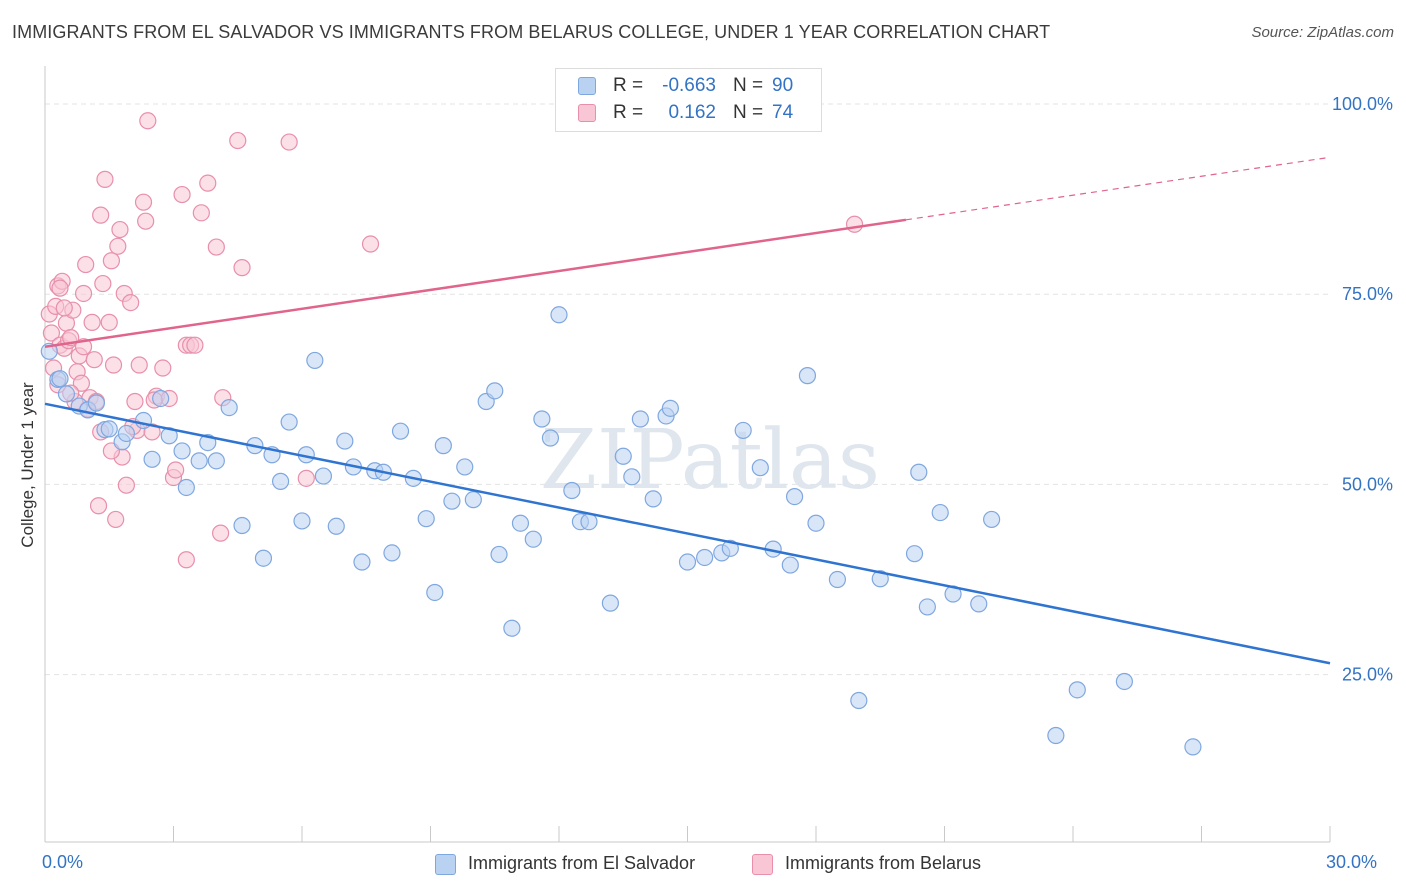  What do you see at coordinates (587, 113) in the screenshot?
I see `belarus-swatch` at bounding box center [587, 113].